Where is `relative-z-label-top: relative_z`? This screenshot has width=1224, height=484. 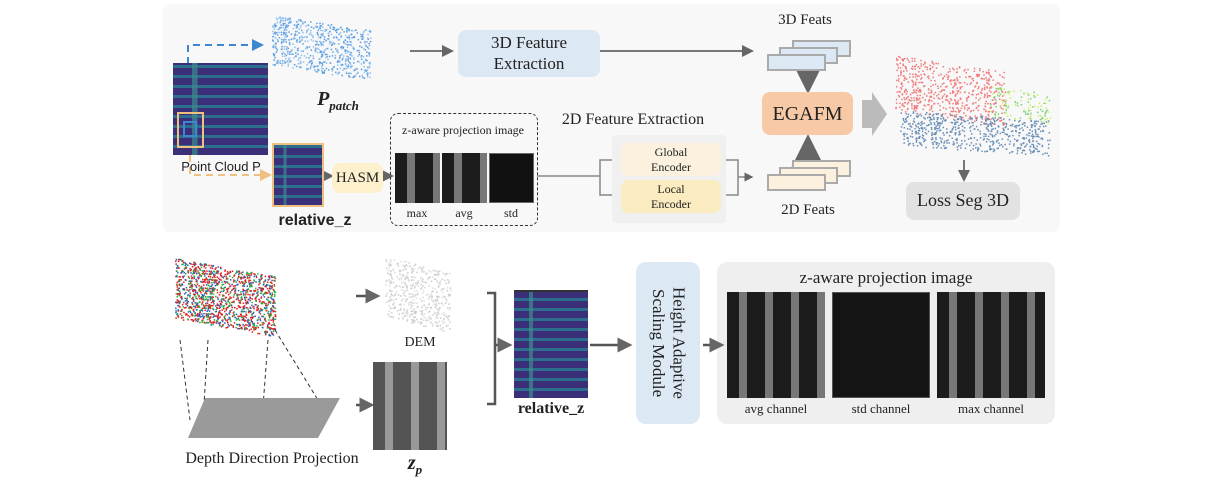 relative-z-label-top: relative_z is located at coordinates (315, 220).